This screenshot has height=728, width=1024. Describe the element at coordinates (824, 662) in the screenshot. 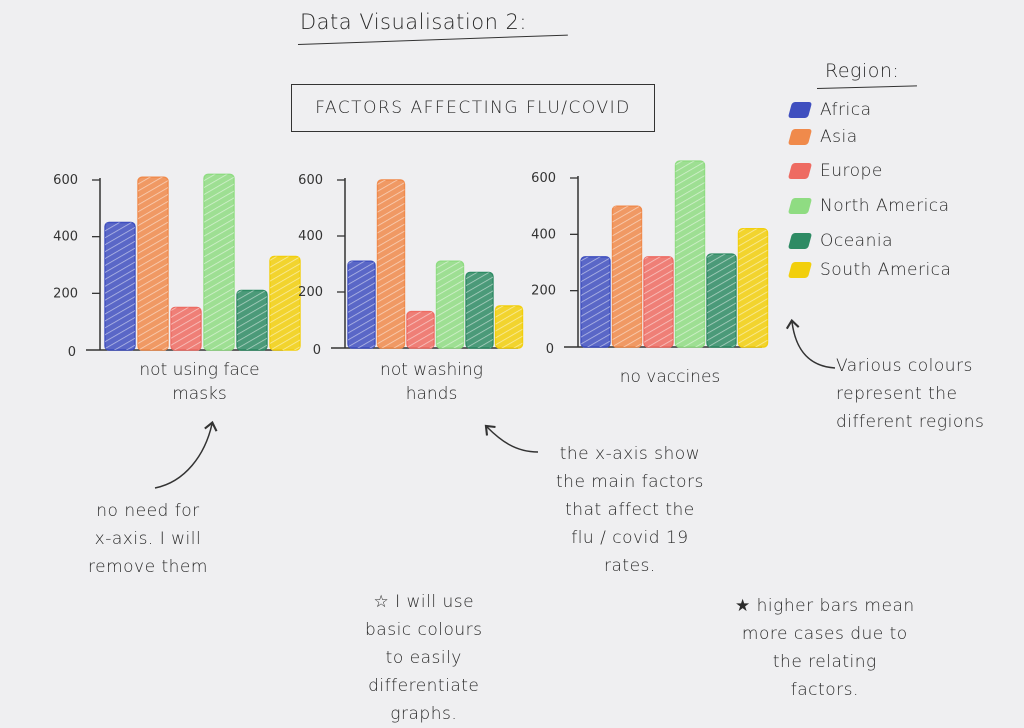

I see `note-line: the relating` at that location.